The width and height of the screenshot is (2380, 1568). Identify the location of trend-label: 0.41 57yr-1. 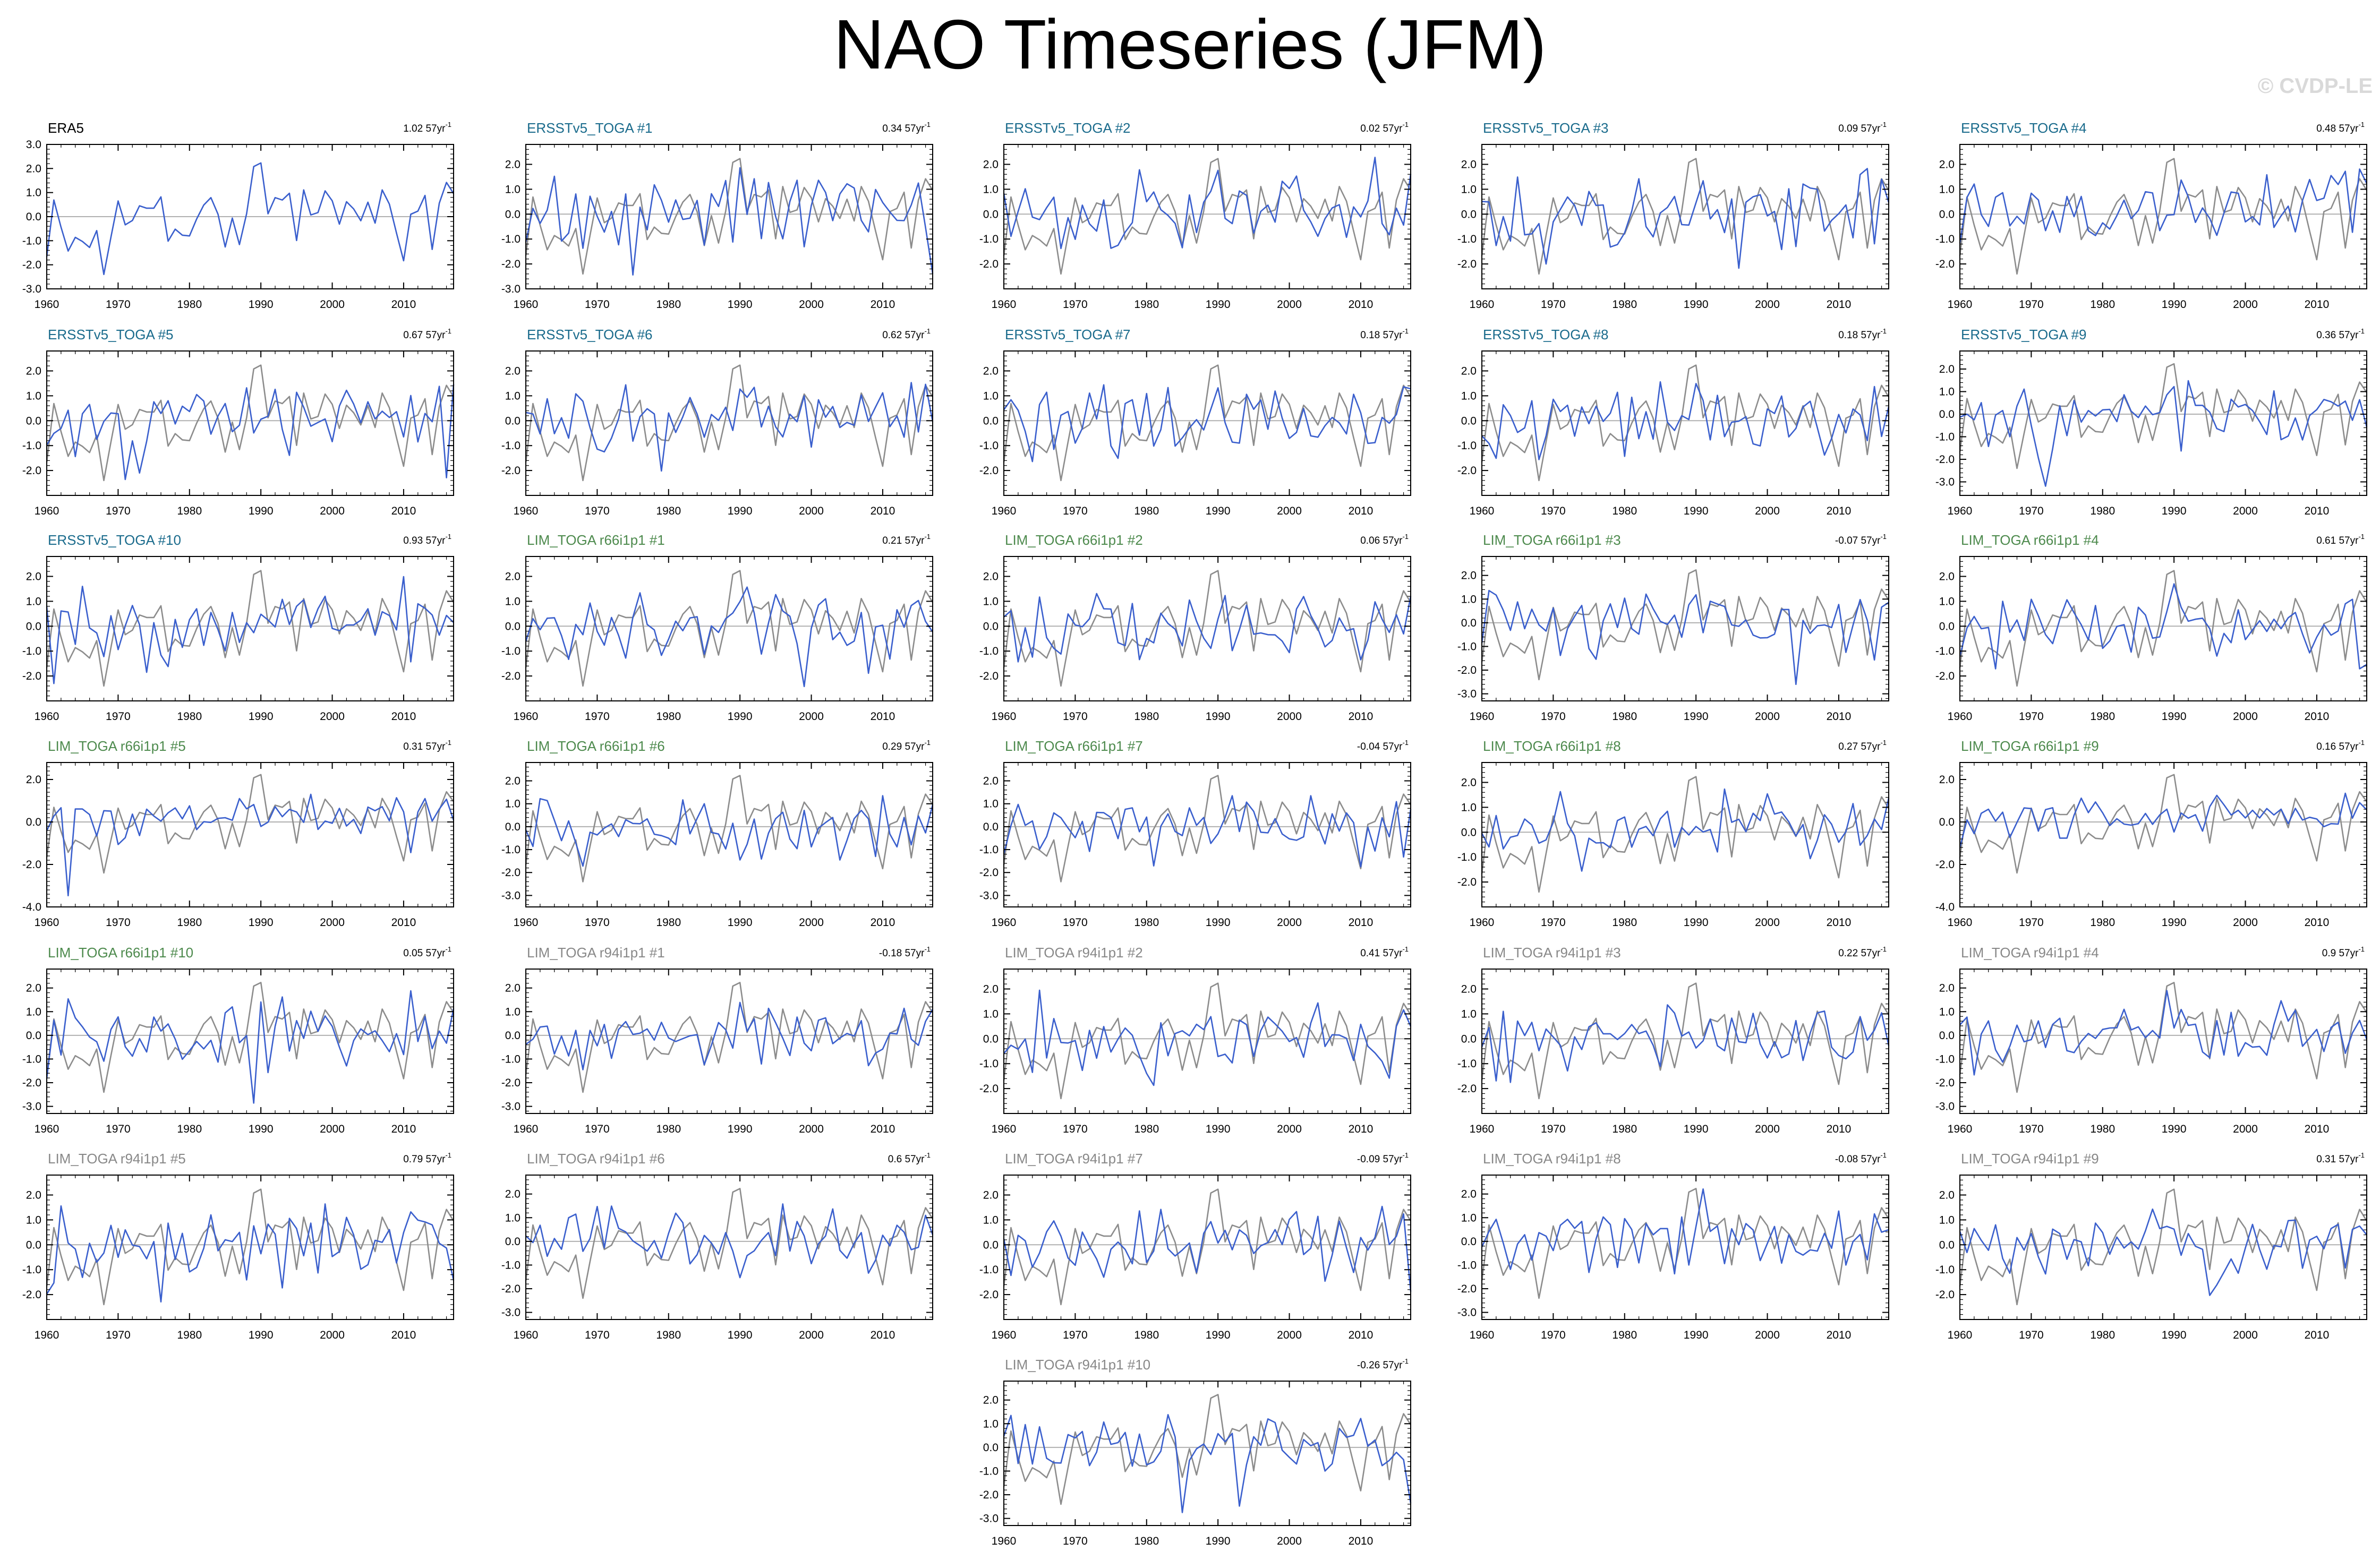
(1384, 952).